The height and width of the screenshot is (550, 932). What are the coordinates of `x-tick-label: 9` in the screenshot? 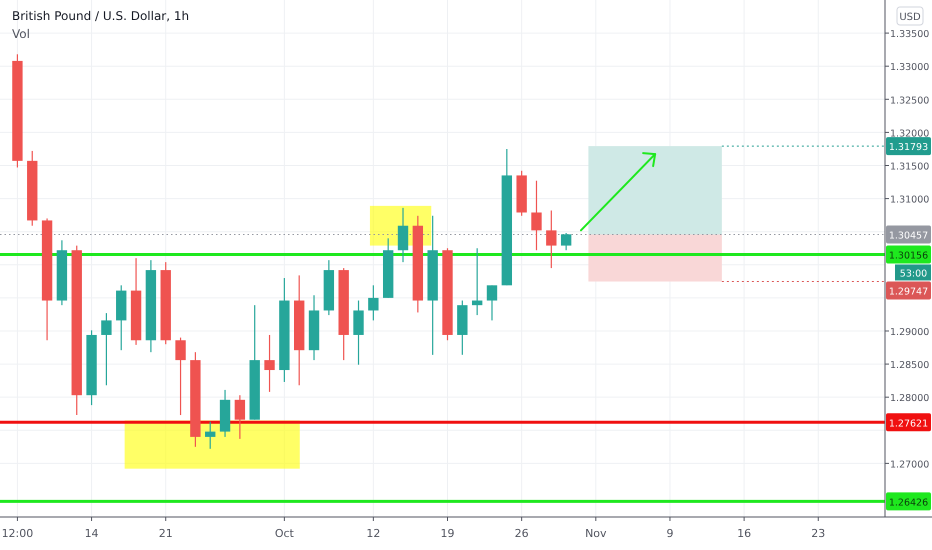 It's located at (670, 533).